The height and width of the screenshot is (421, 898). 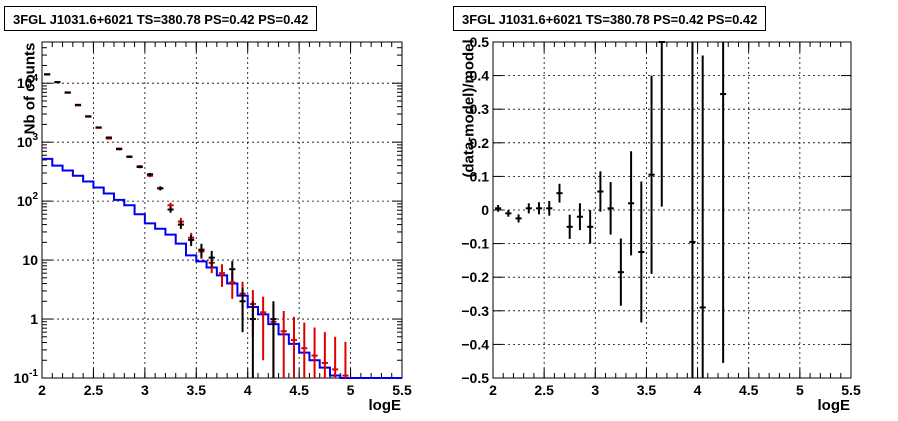 What do you see at coordinates (34, 319) in the screenshot?
I see `y-tick-label: 1` at bounding box center [34, 319].